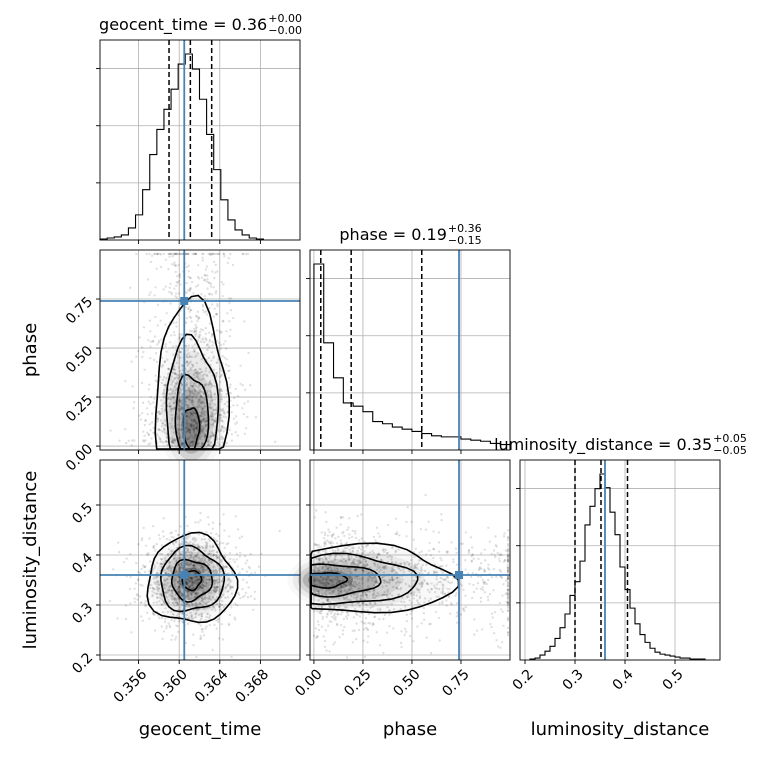  Describe the element at coordinates (212, 686) in the screenshot. I see `x-tick-label-geocent-time: 0.364` at that location.